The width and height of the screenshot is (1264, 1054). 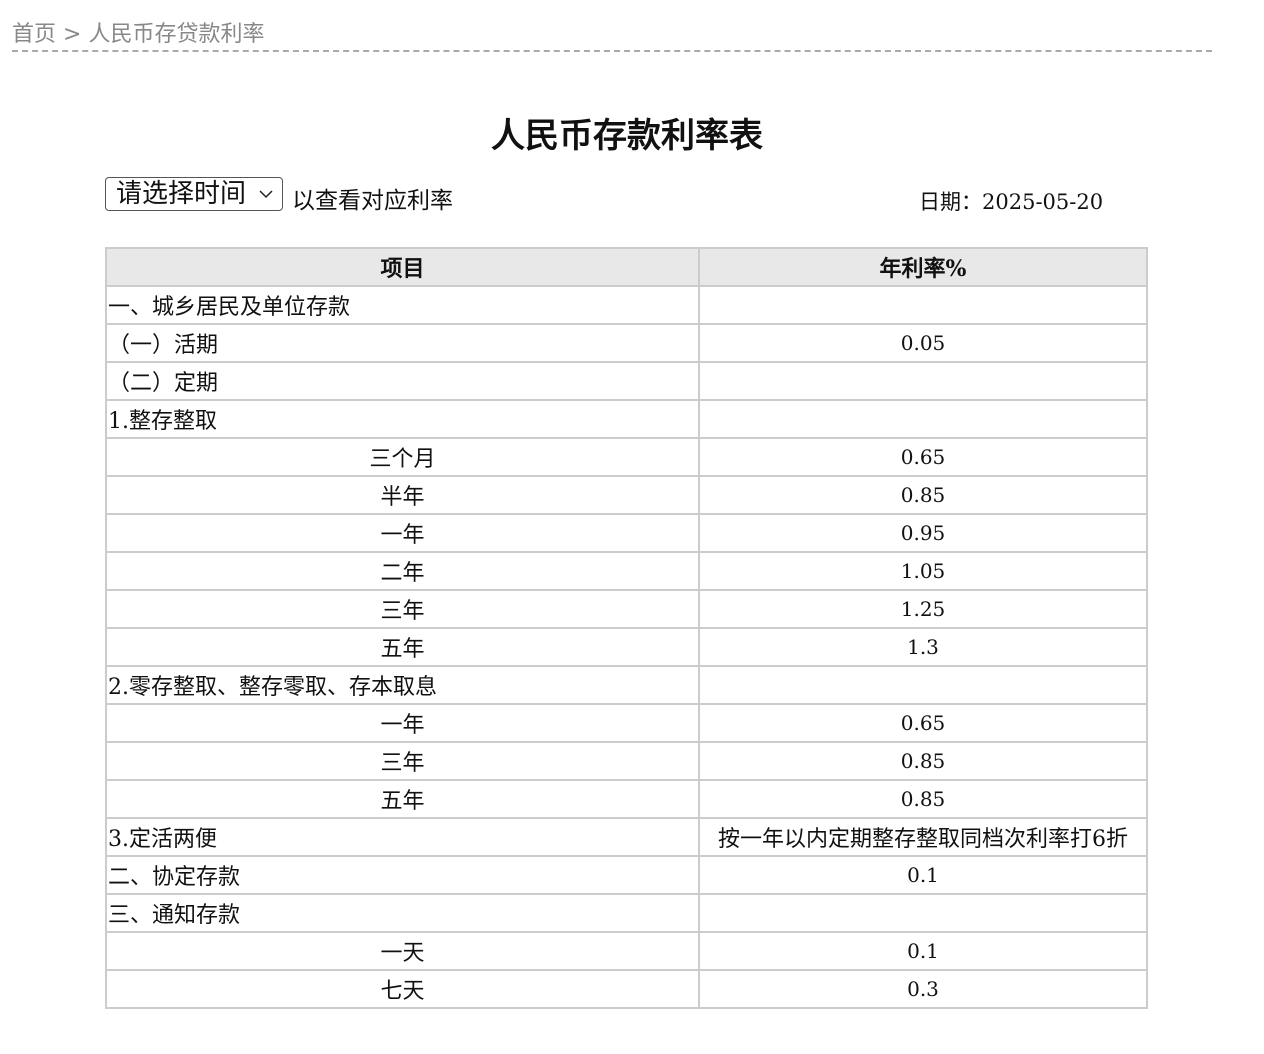 What do you see at coordinates (34, 34) in the screenshot?
I see `breadcrumb-home-link: 首页` at bounding box center [34, 34].